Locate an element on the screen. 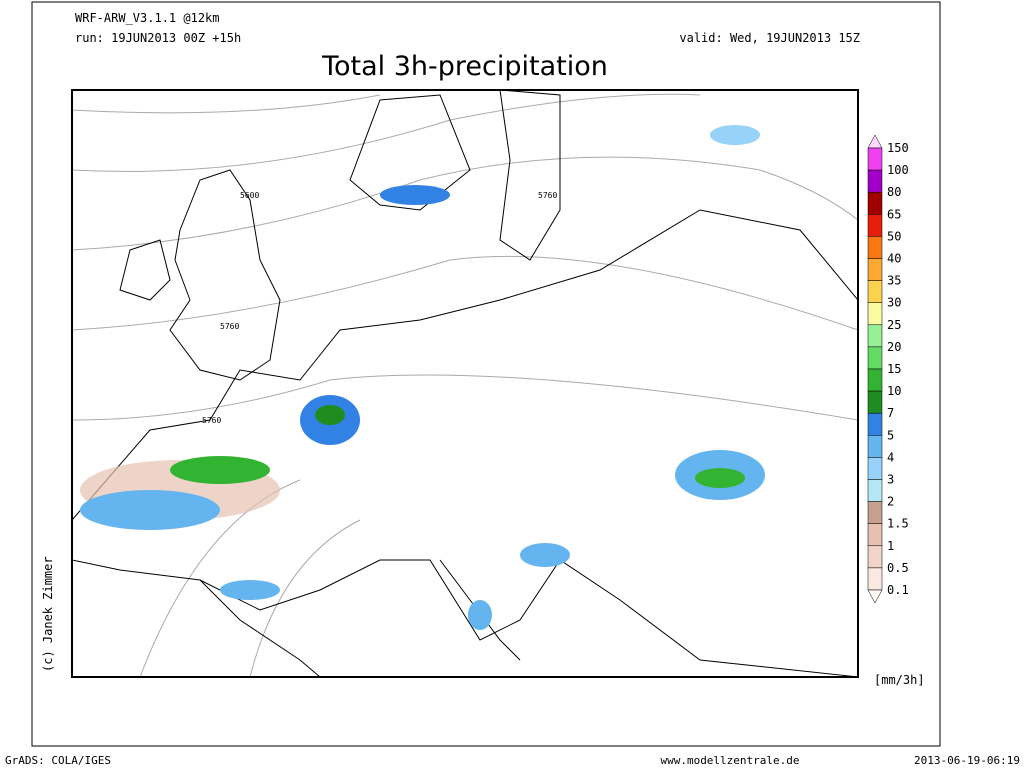  colorbar-label: 1 is located at coordinates (890, 546).